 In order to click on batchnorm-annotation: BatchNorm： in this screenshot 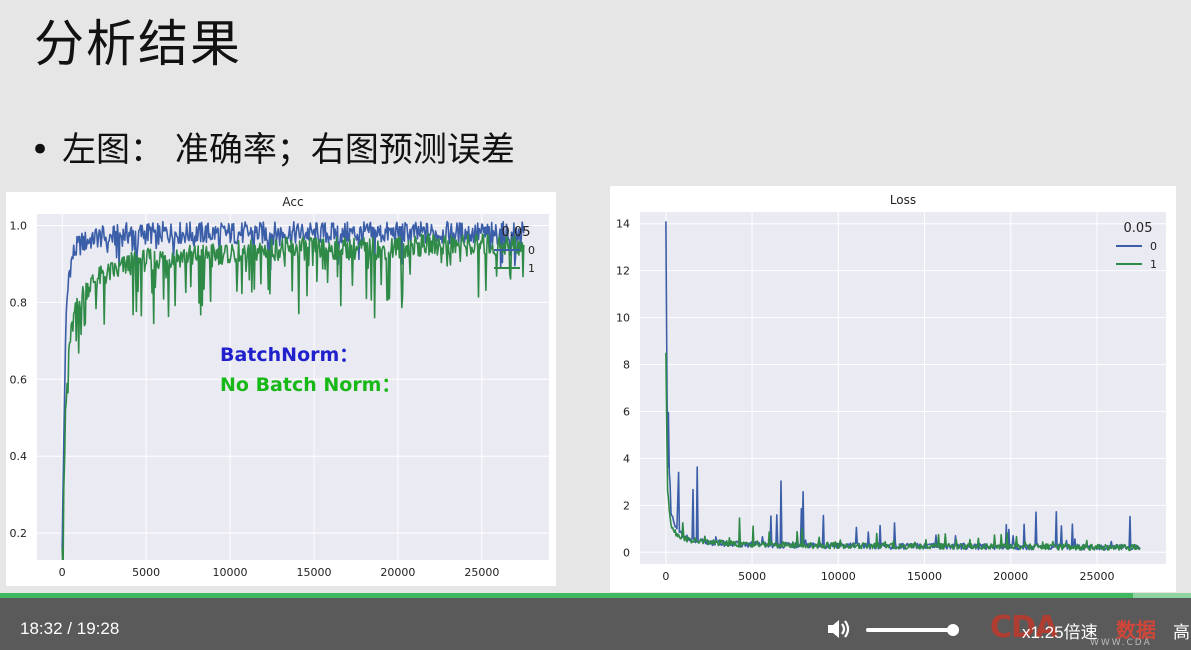, I will do `click(289, 355)`.